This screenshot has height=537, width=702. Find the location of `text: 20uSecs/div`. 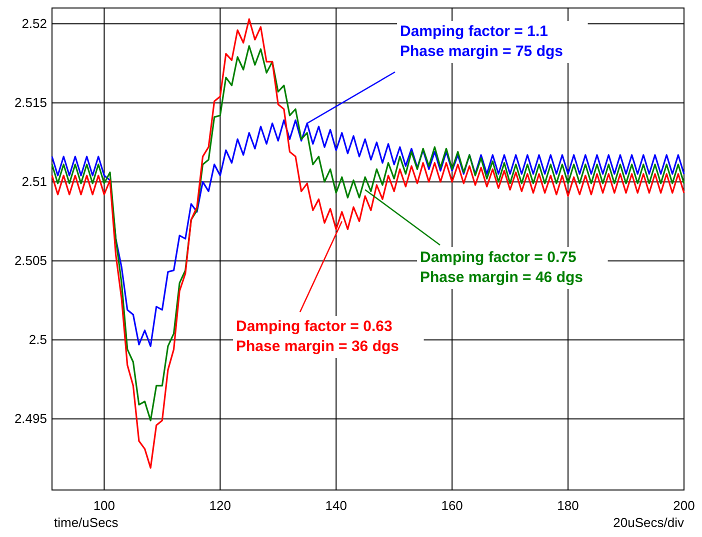

text: 20uSecs/div is located at coordinates (648, 522).